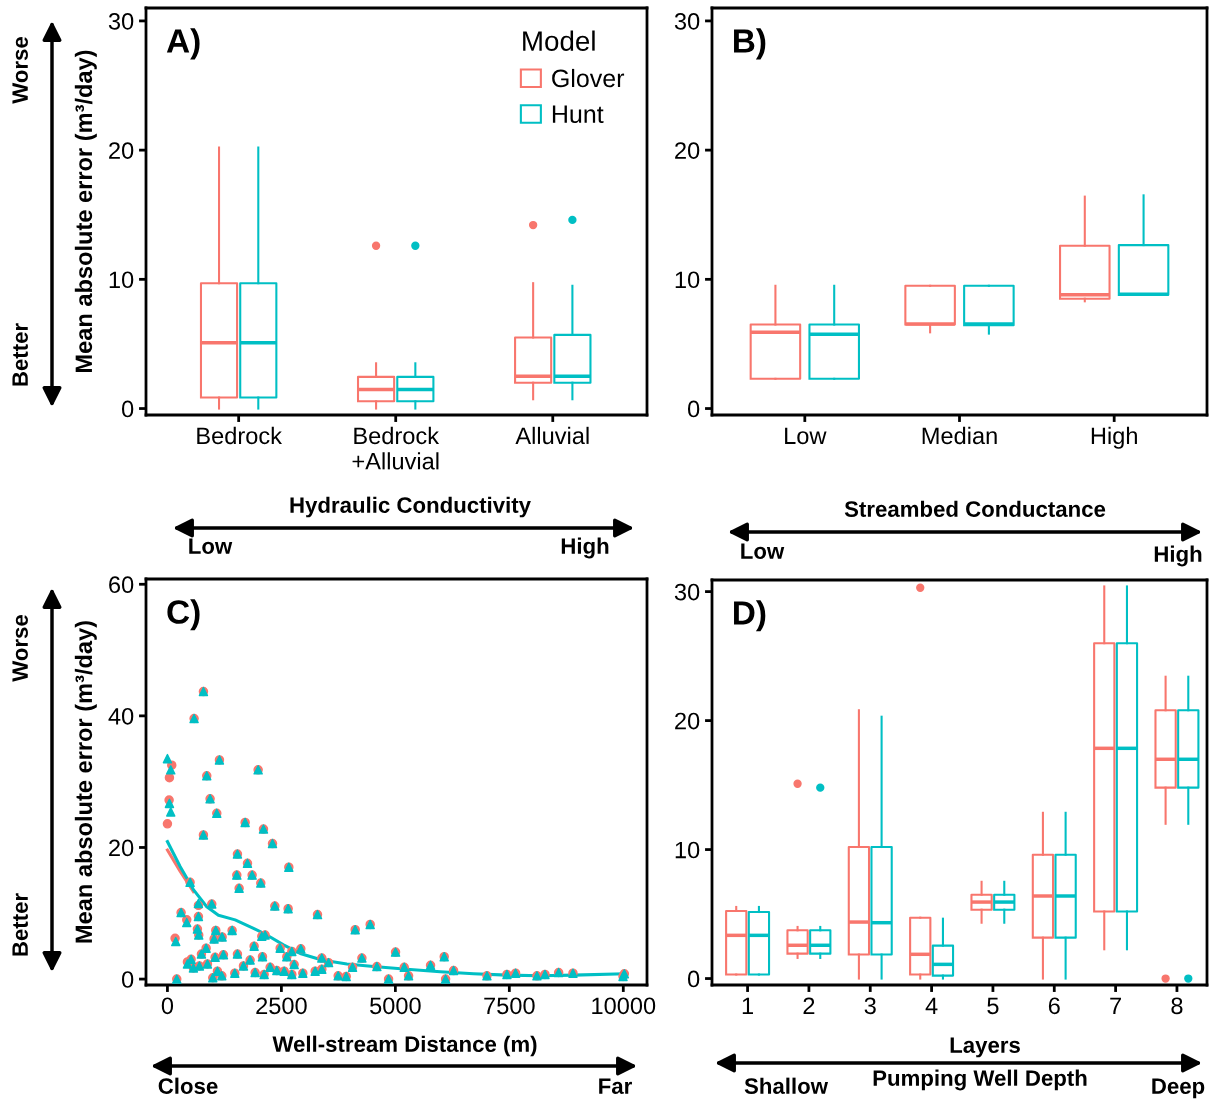 Image resolution: width=1210 pixels, height=1100 pixels. I want to click on text: Pumping Well Depth, so click(980, 1080).